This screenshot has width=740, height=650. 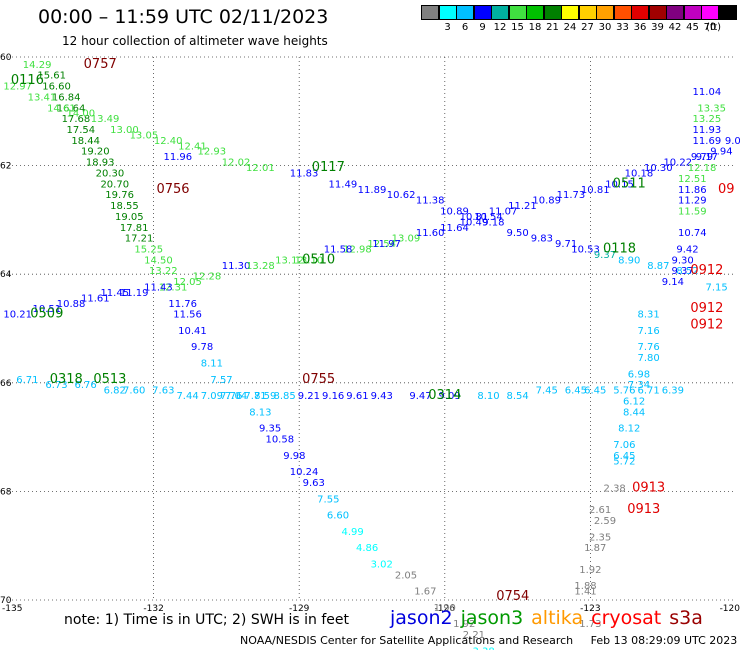 I want to click on wave-height-value: 2.59, so click(x=605, y=521).